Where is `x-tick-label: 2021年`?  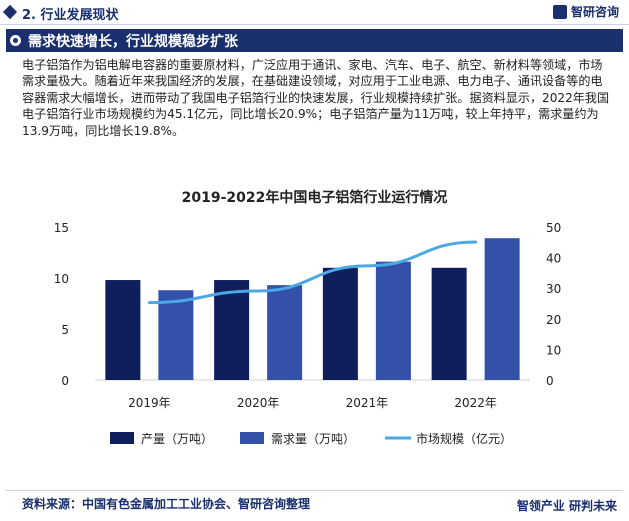 x-tick-label: 2021年 is located at coordinates (367, 403).